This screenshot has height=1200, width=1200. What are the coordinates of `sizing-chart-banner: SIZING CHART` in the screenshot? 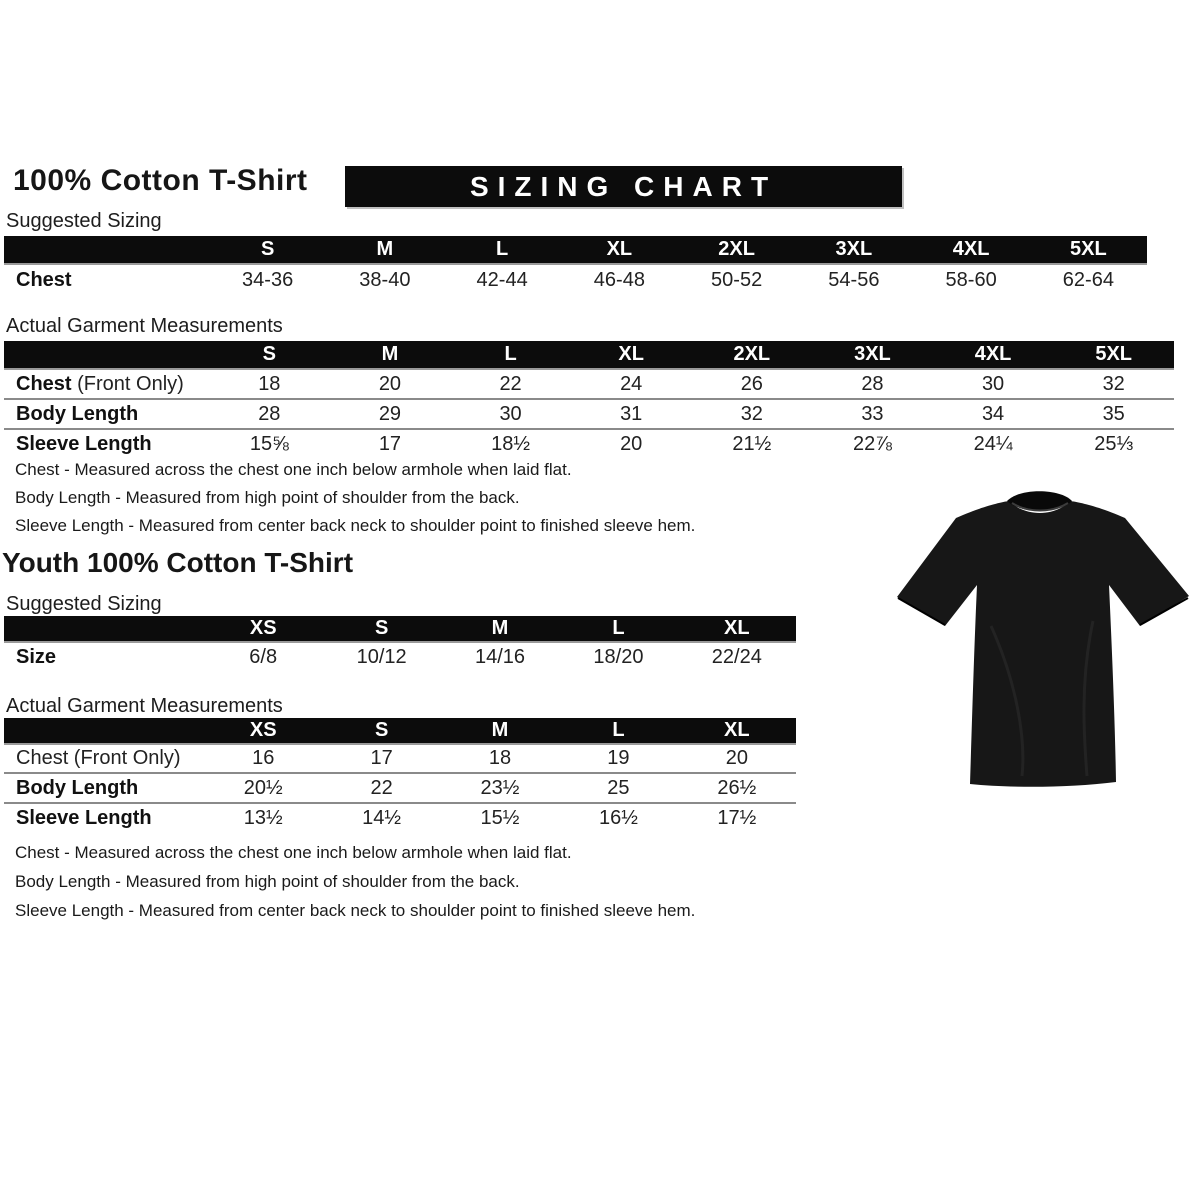 It's located at (623, 186).